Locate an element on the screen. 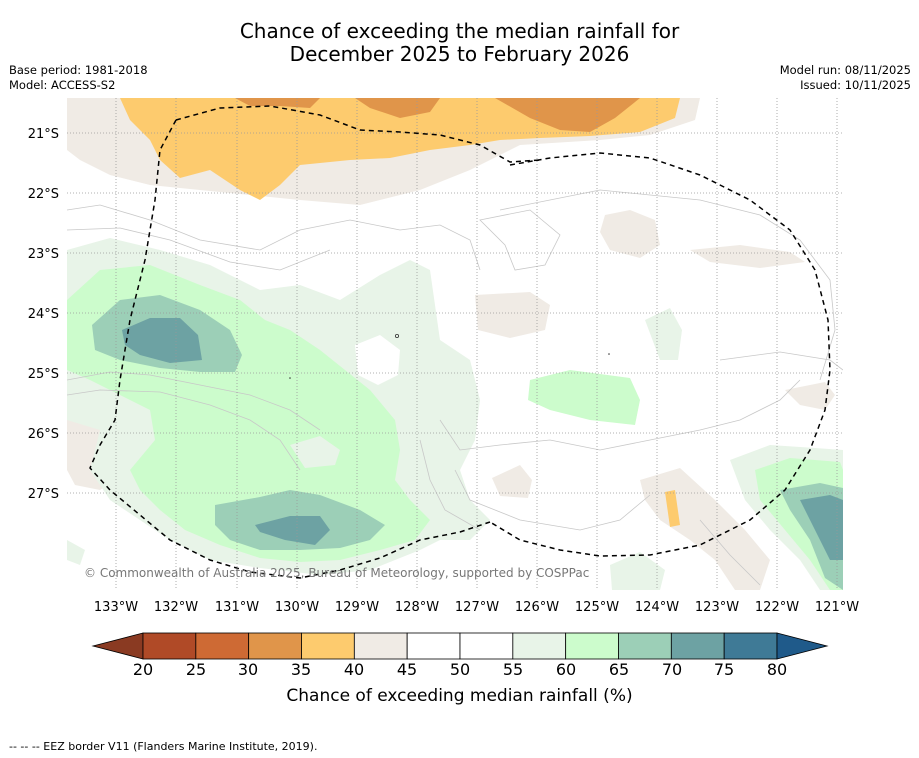 This screenshot has width=919, height=758. lon-label: 133°W is located at coordinates (116, 607).